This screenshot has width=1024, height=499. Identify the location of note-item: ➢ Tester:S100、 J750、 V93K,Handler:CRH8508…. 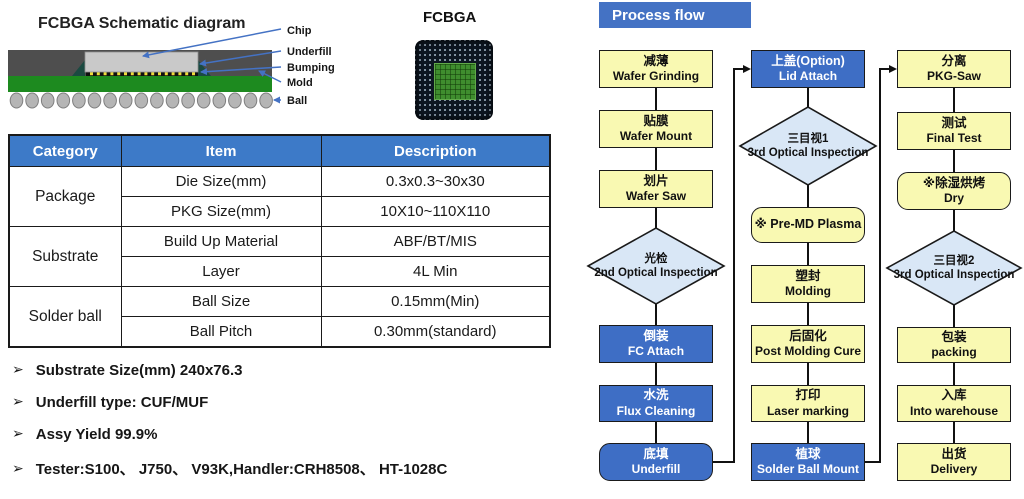
(229, 474).